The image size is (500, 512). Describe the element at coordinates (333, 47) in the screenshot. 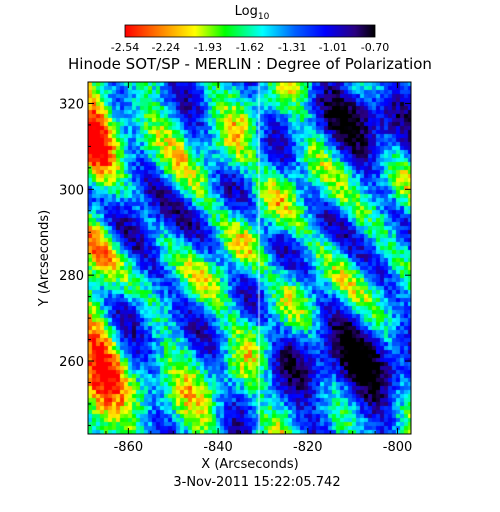

I see `colorbar-tick-label: -1.01` at that location.